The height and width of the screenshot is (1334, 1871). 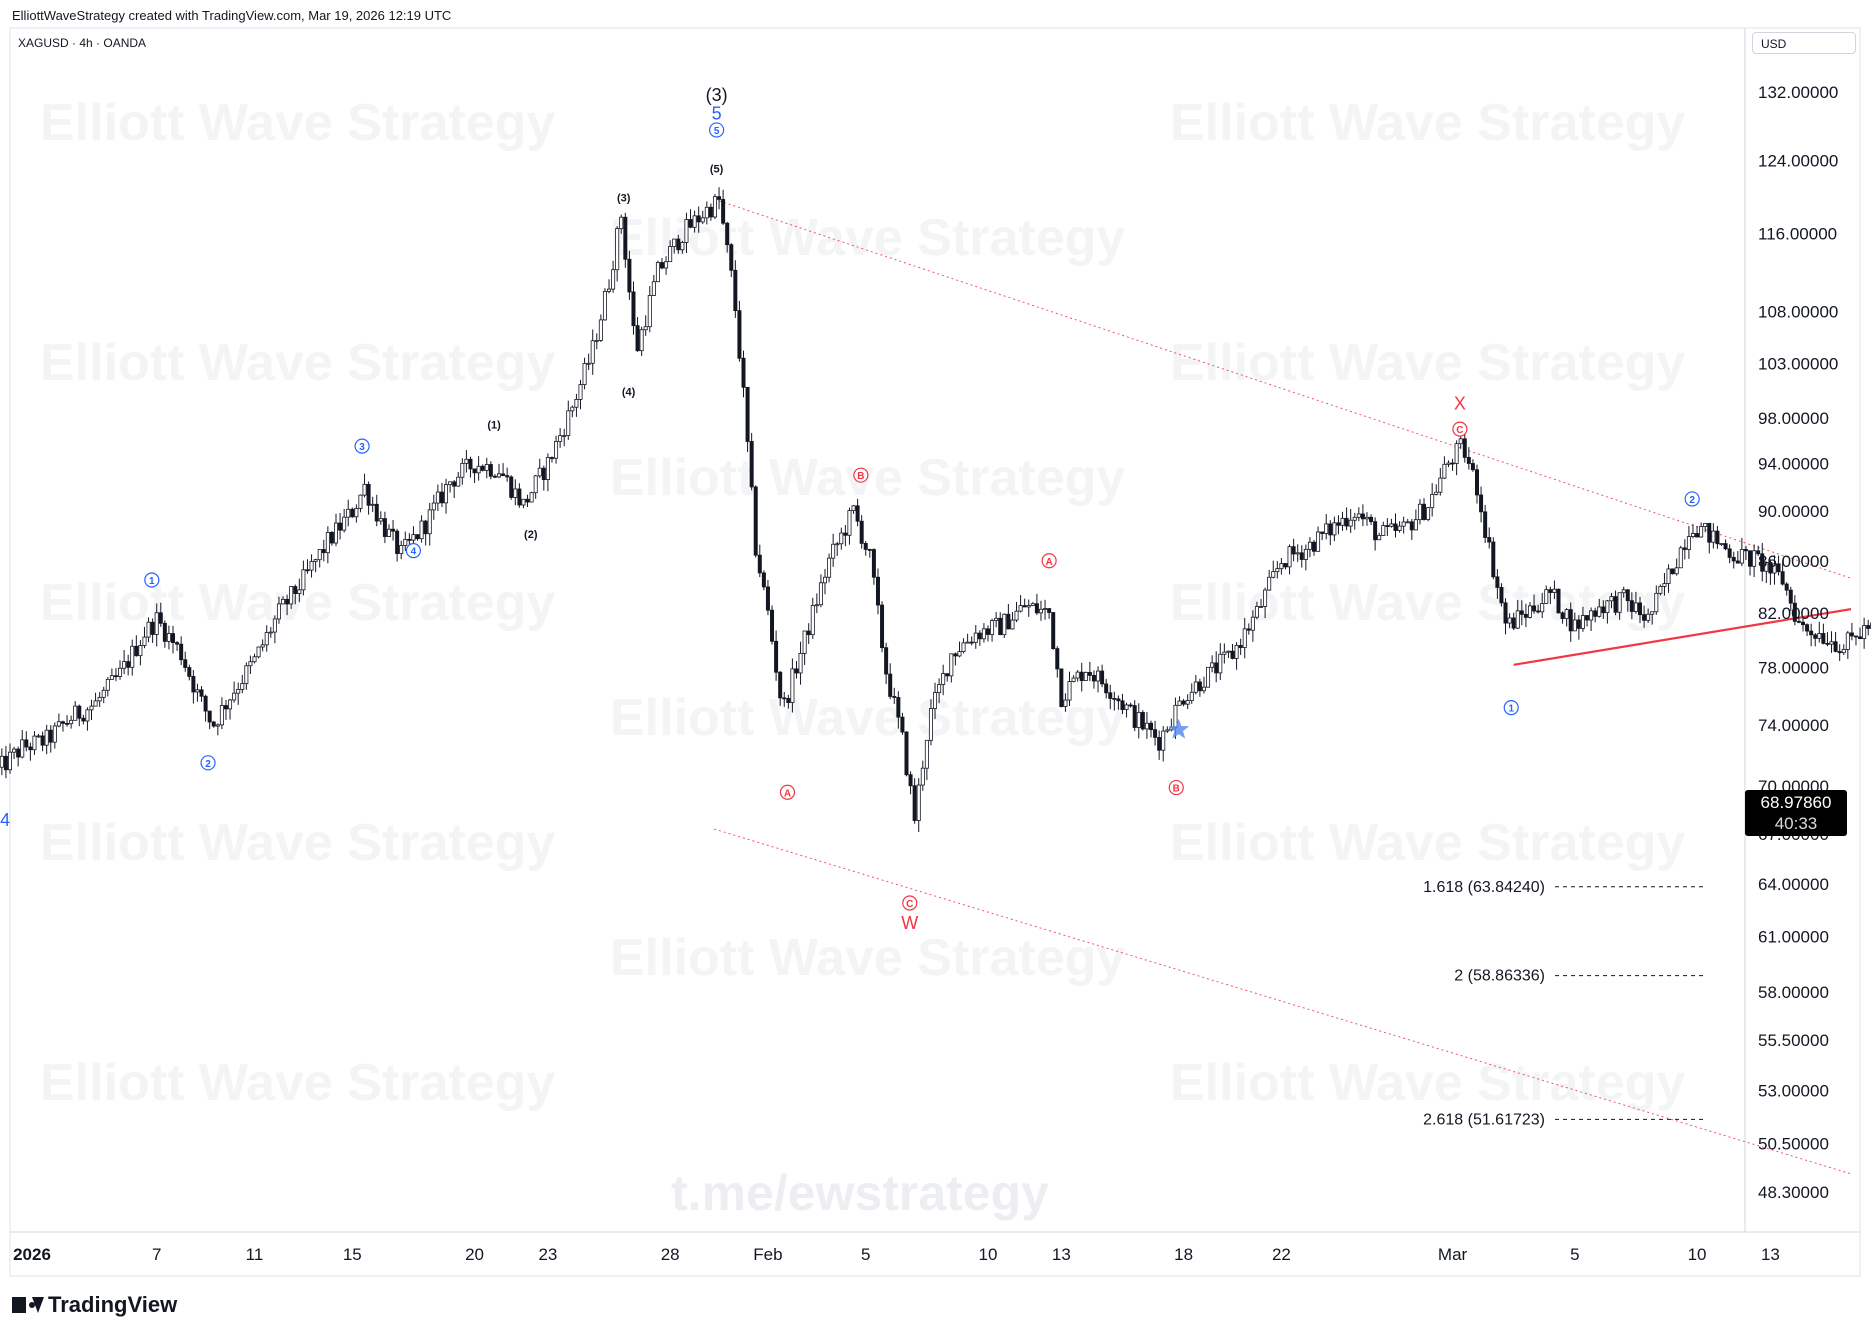 What do you see at coordinates (82, 43) in the screenshot?
I see `symbol-label: XAGUSD · 4h · OANDA` at bounding box center [82, 43].